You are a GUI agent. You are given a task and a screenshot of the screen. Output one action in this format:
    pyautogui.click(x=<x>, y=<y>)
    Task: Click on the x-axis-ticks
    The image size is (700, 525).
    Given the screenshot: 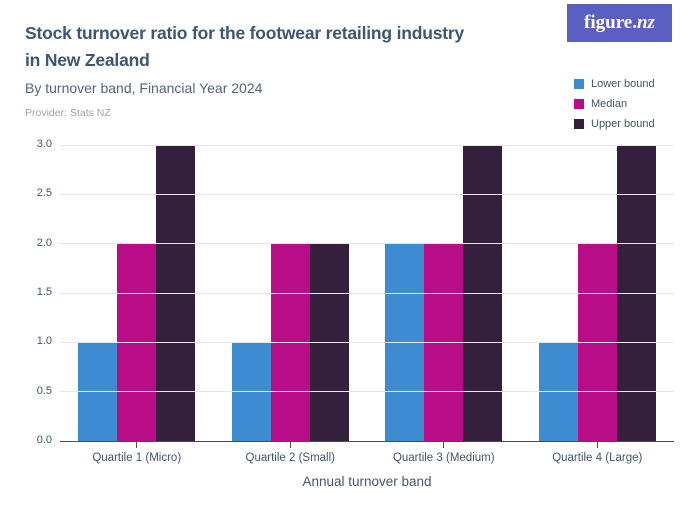 What is the action you would take?
    pyautogui.click(x=367, y=445)
    